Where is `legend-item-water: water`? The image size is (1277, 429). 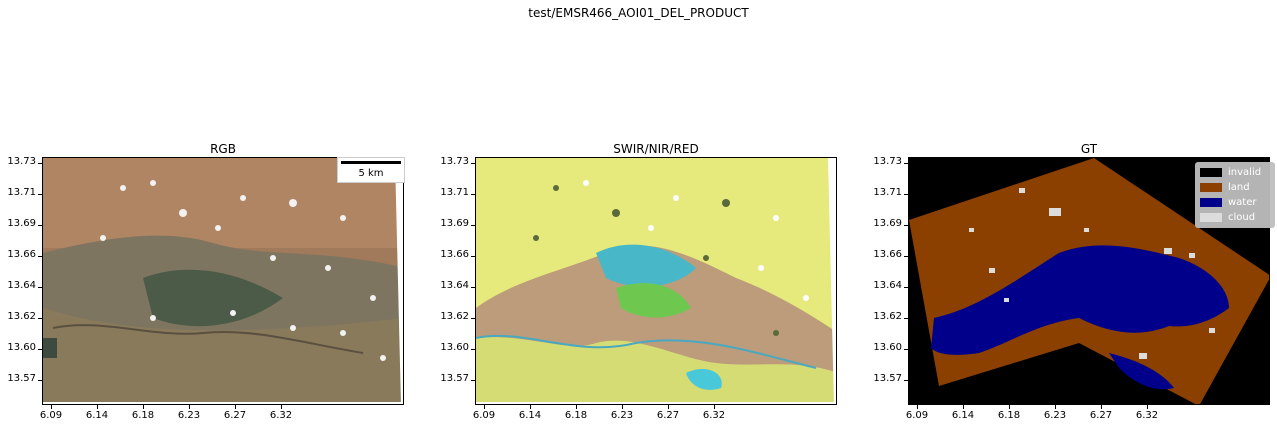
legend-item-water: water is located at coordinates (1235, 202).